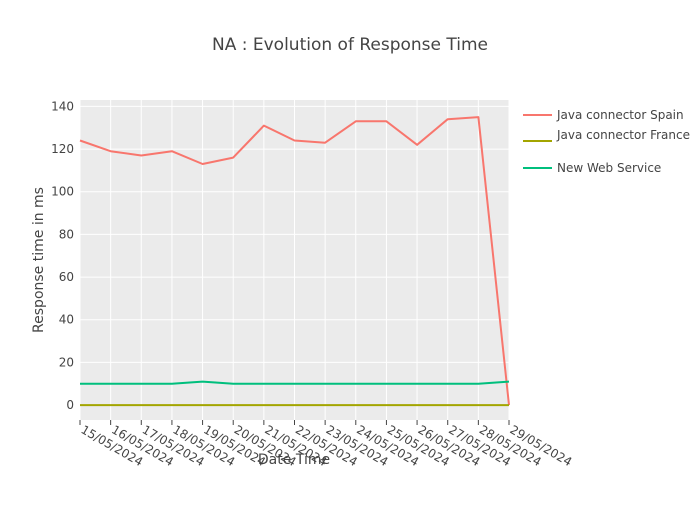 Image resolution: width=700 pixels, height=505 pixels. I want to click on y-axis-ticks: 0 20 40 60 80 100 120 140, so click(62, 255).